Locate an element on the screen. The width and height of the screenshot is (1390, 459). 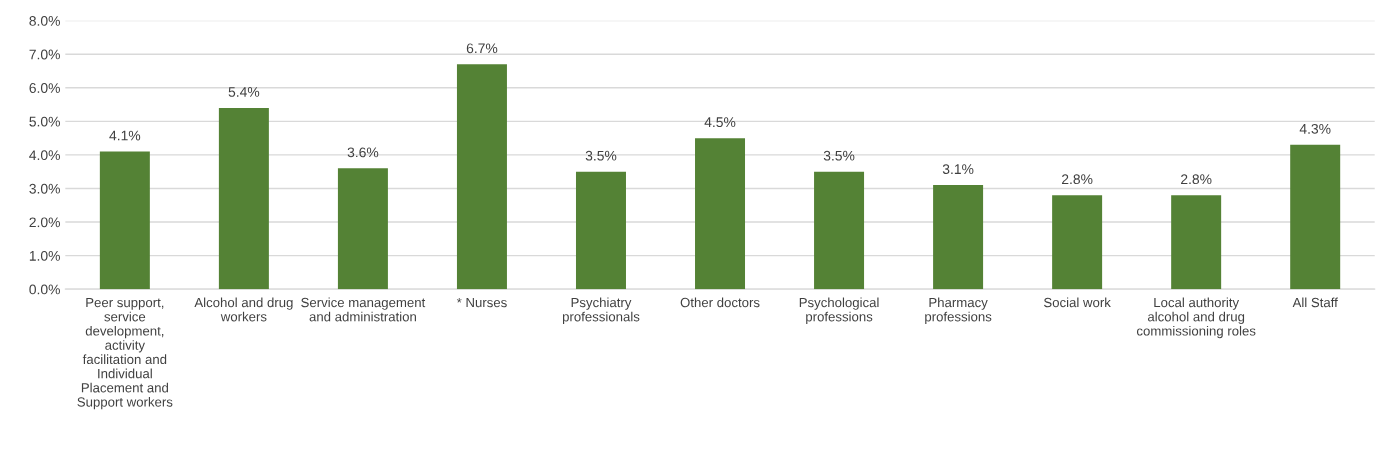
x-tick-label: Other doctors is located at coordinates (720, 302).